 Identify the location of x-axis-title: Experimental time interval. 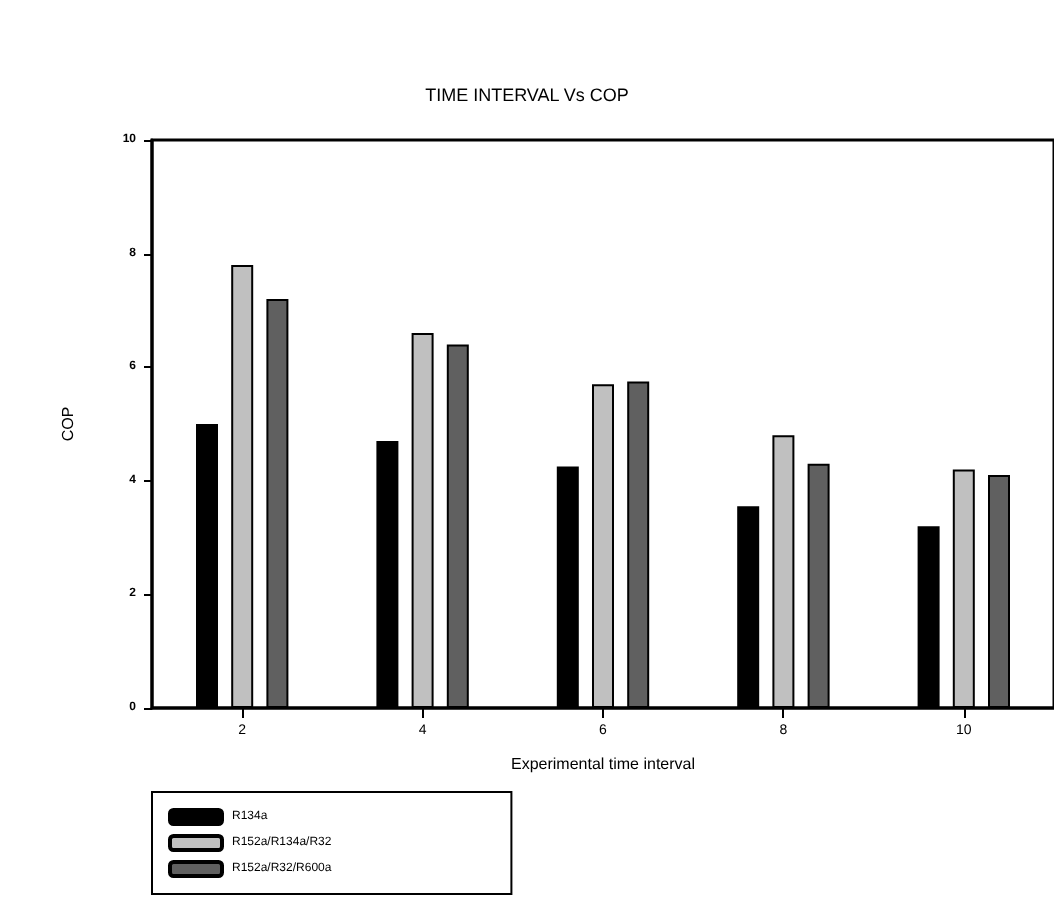
(603, 764).